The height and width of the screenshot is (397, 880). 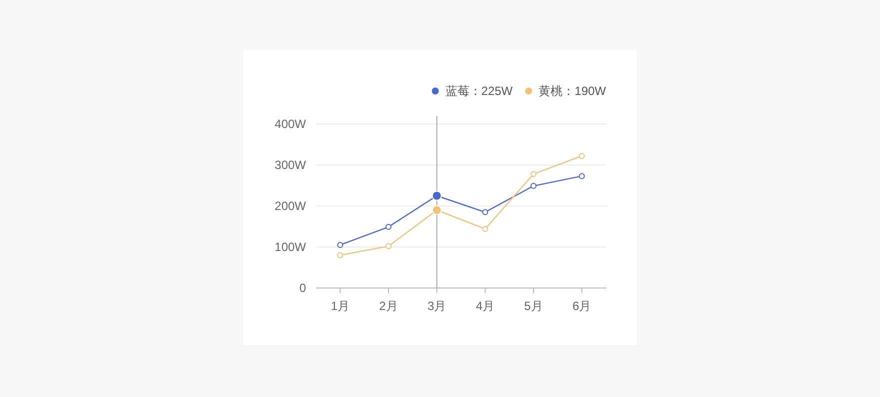 I want to click on x-tick-label: 6月, so click(x=582, y=306).